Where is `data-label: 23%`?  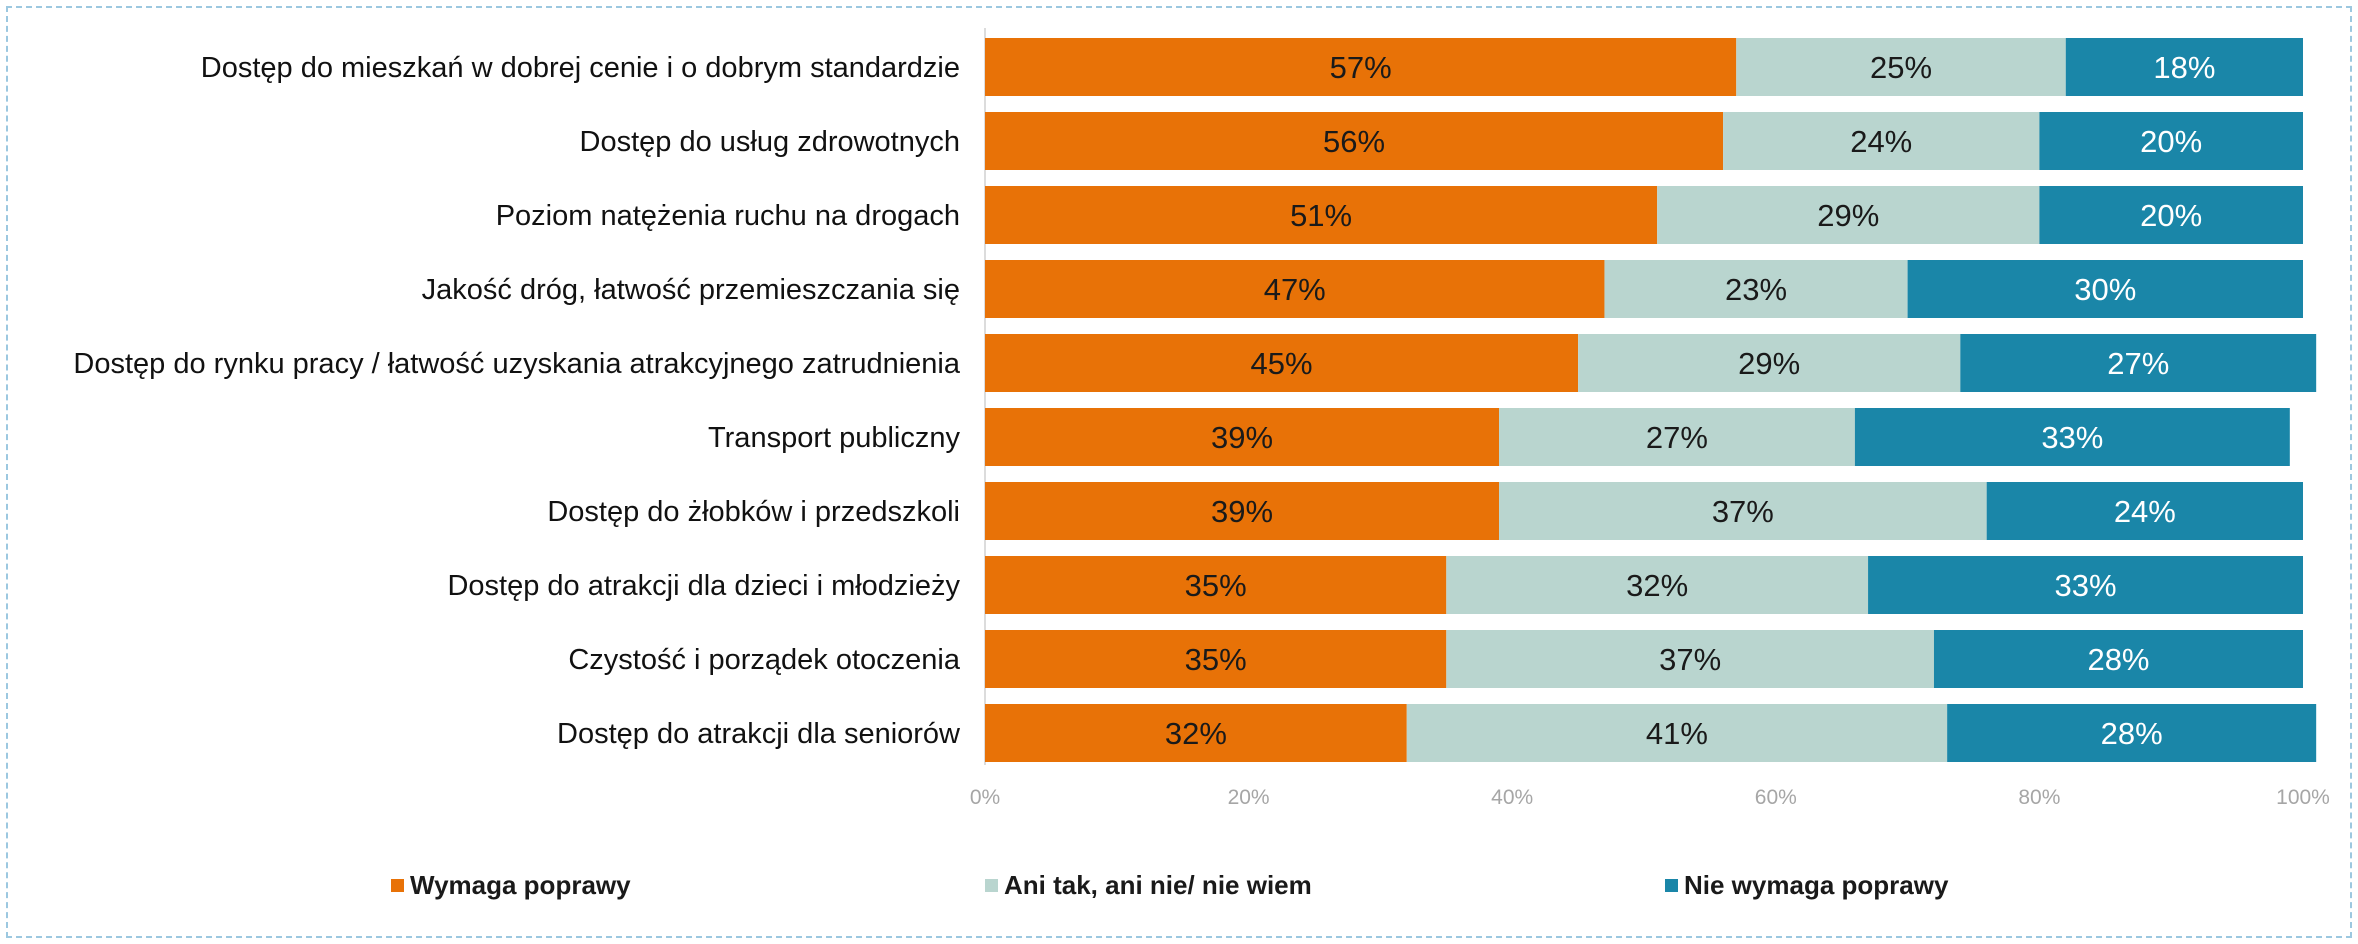
data-label: 23% is located at coordinates (1756, 289).